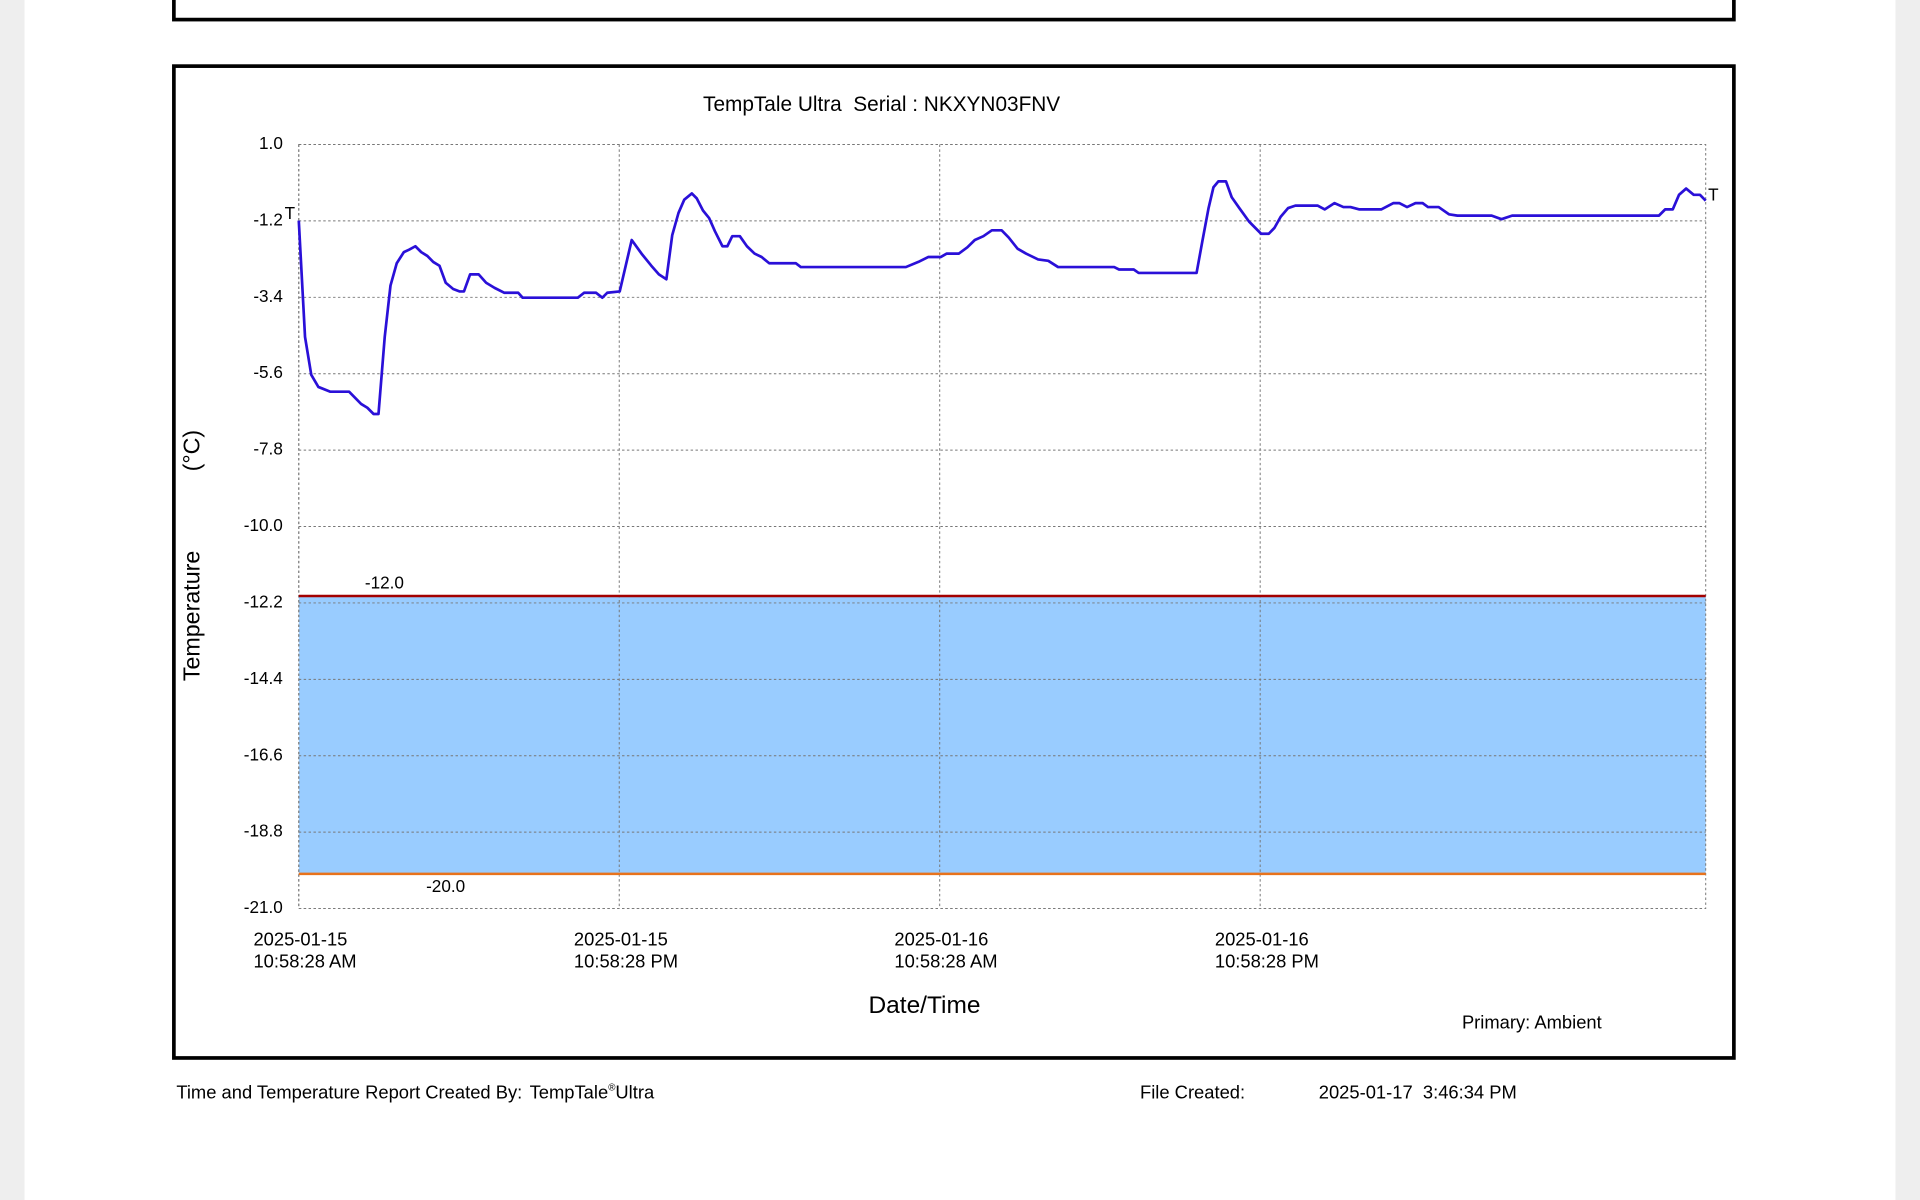 The image size is (1920, 1200). I want to click on line-end-marker: T, so click(1713, 194).